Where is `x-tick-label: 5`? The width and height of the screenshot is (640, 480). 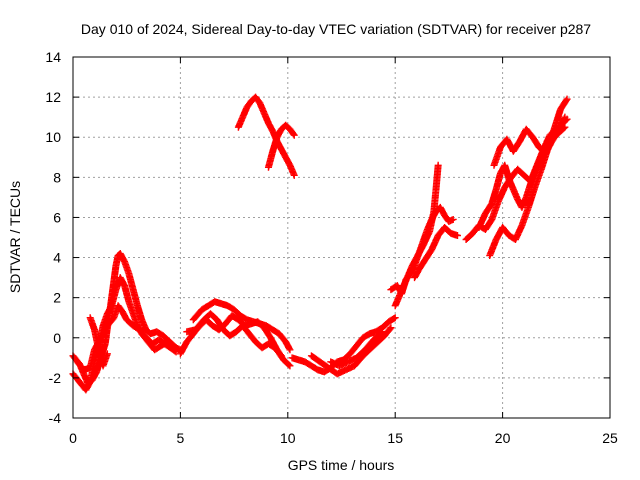
x-tick-label: 5 is located at coordinates (181, 438).